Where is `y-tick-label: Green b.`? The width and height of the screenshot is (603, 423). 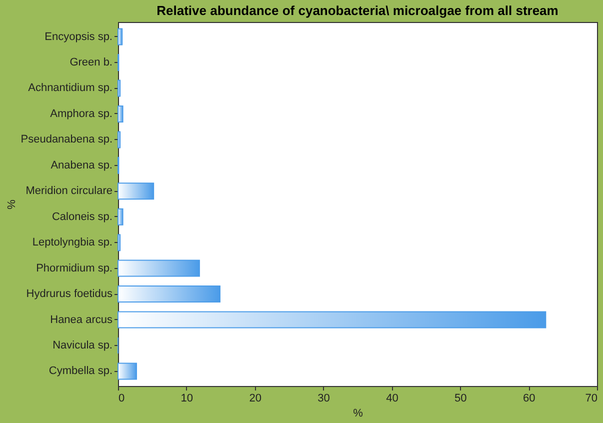
y-tick-label: Green b. is located at coordinates (91, 62).